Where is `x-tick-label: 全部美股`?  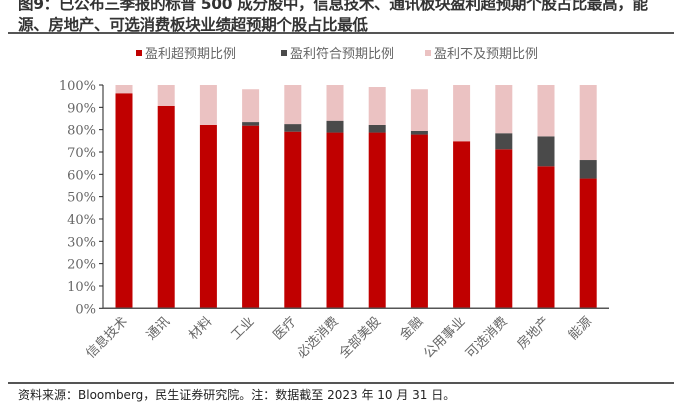
x-tick-label: 全部美股 is located at coordinates (360, 338).